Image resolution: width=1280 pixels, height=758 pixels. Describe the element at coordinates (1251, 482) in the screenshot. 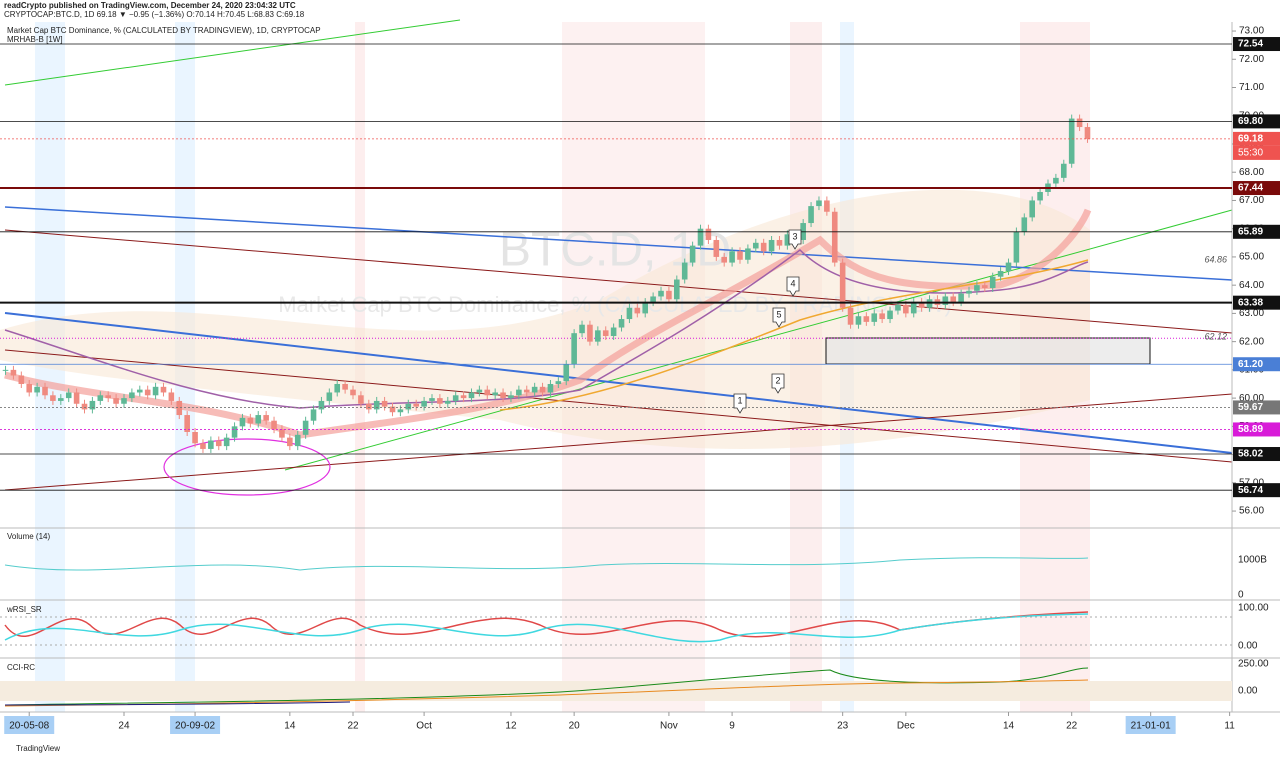

I see `y-tick-label: 57.00` at that location.